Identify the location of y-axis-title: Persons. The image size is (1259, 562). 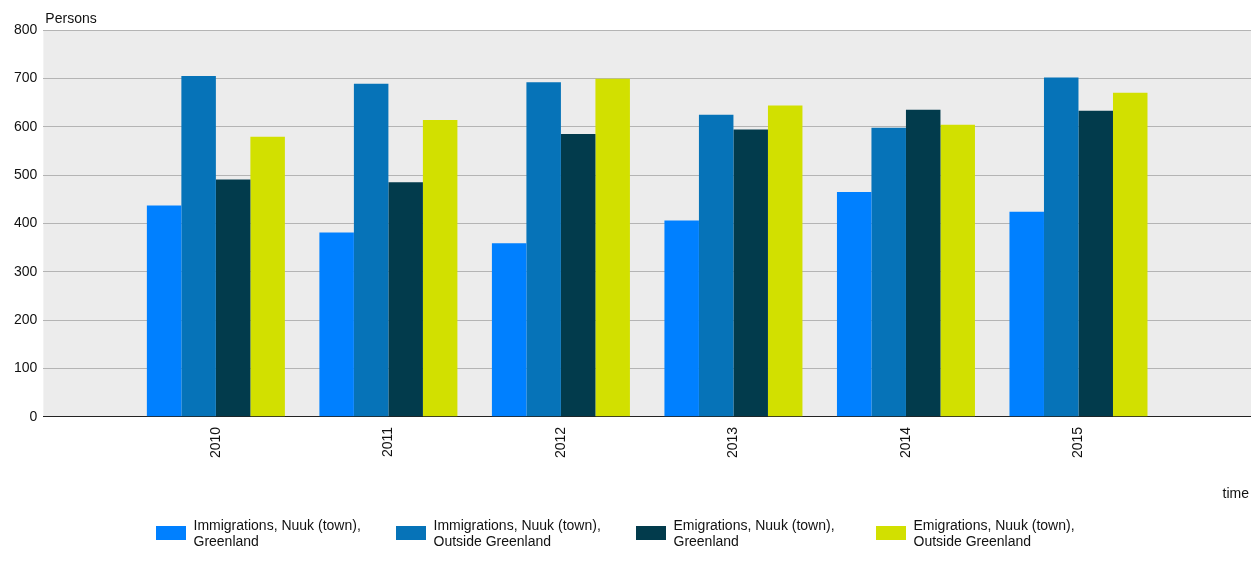
(71, 17).